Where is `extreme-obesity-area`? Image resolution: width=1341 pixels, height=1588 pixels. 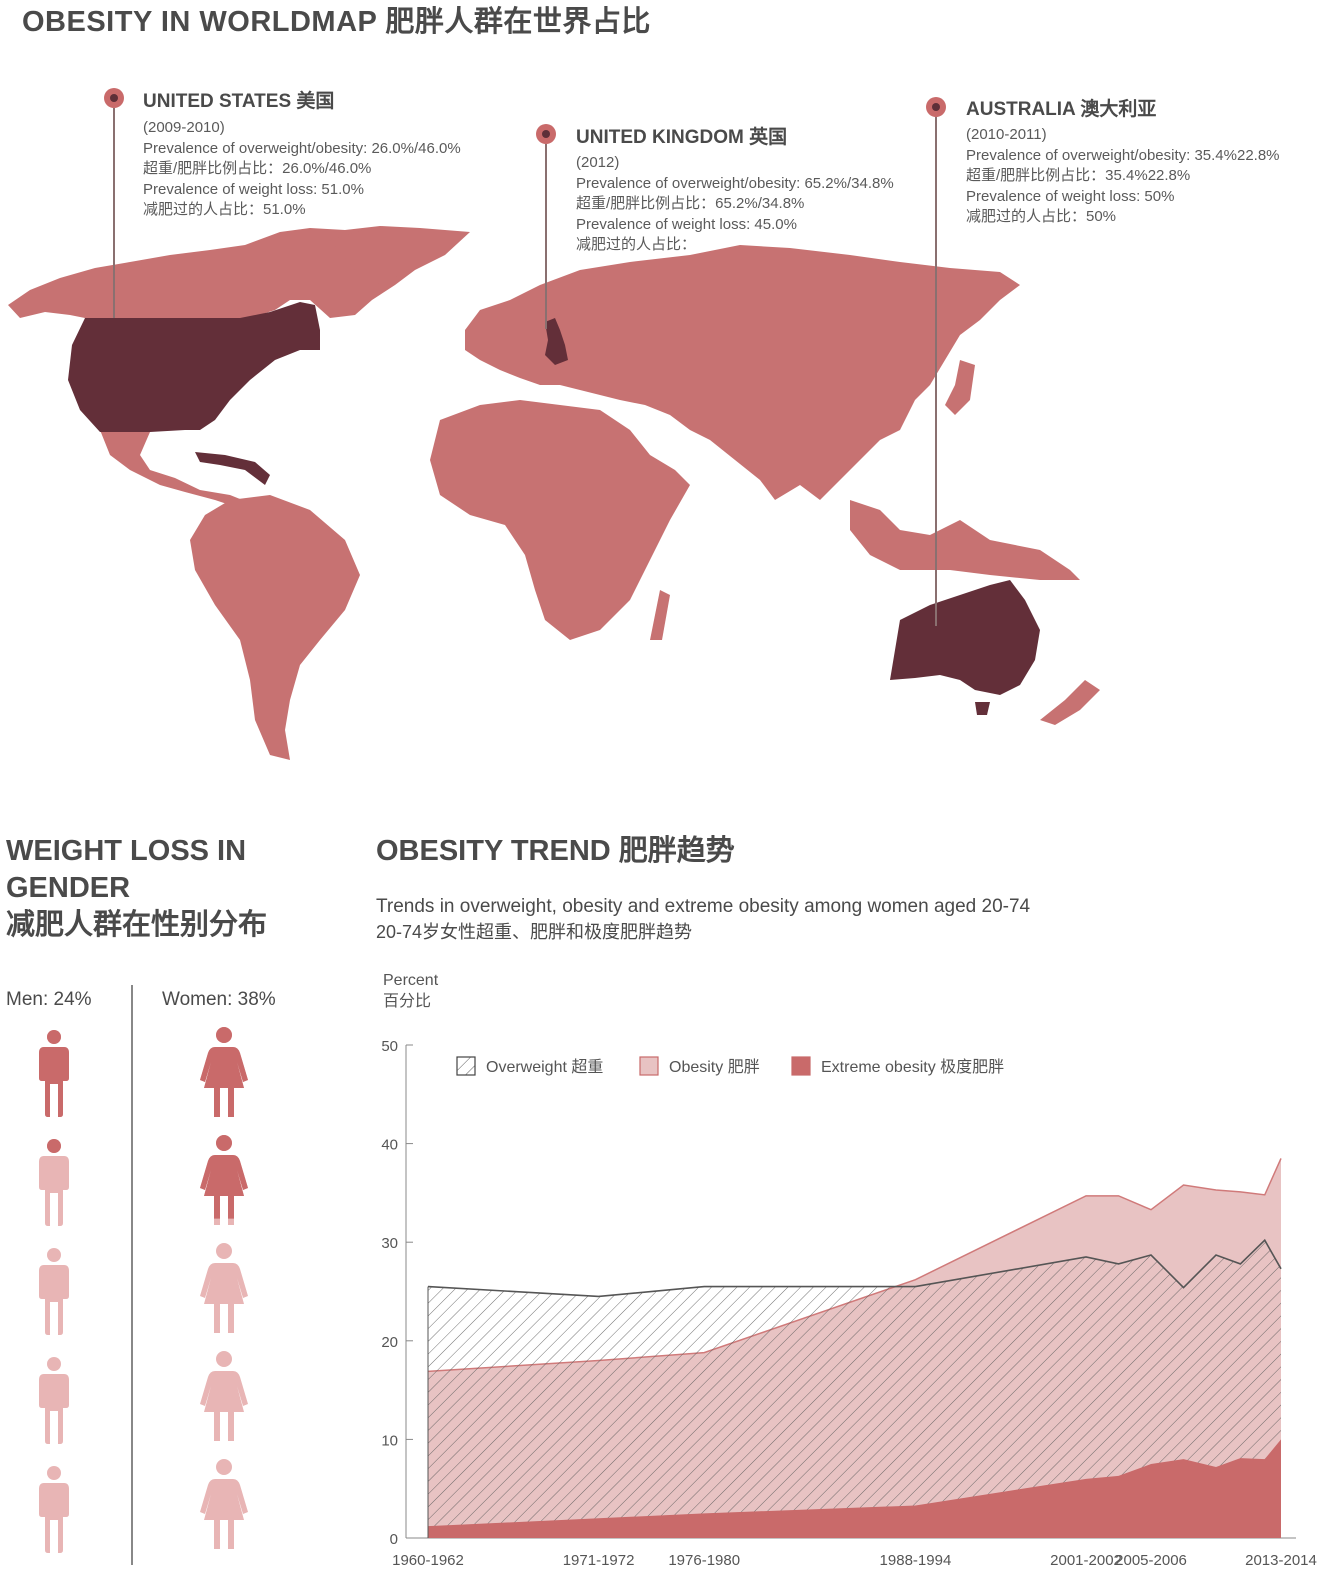 extreme-obesity-area is located at coordinates (854, 1488).